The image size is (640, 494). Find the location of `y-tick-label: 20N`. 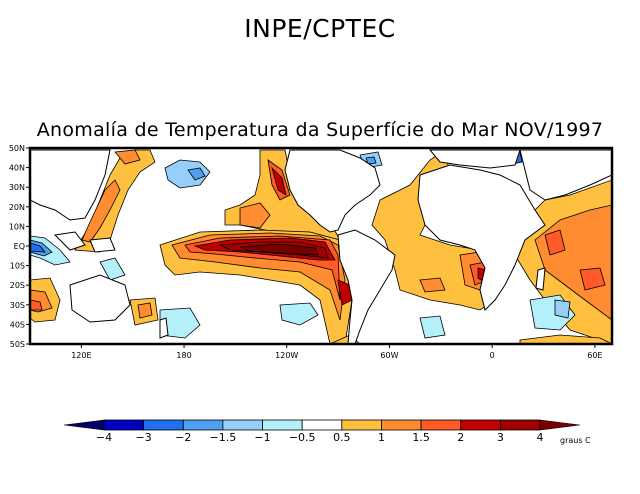

y-tick-label: 20N is located at coordinates (17, 207).